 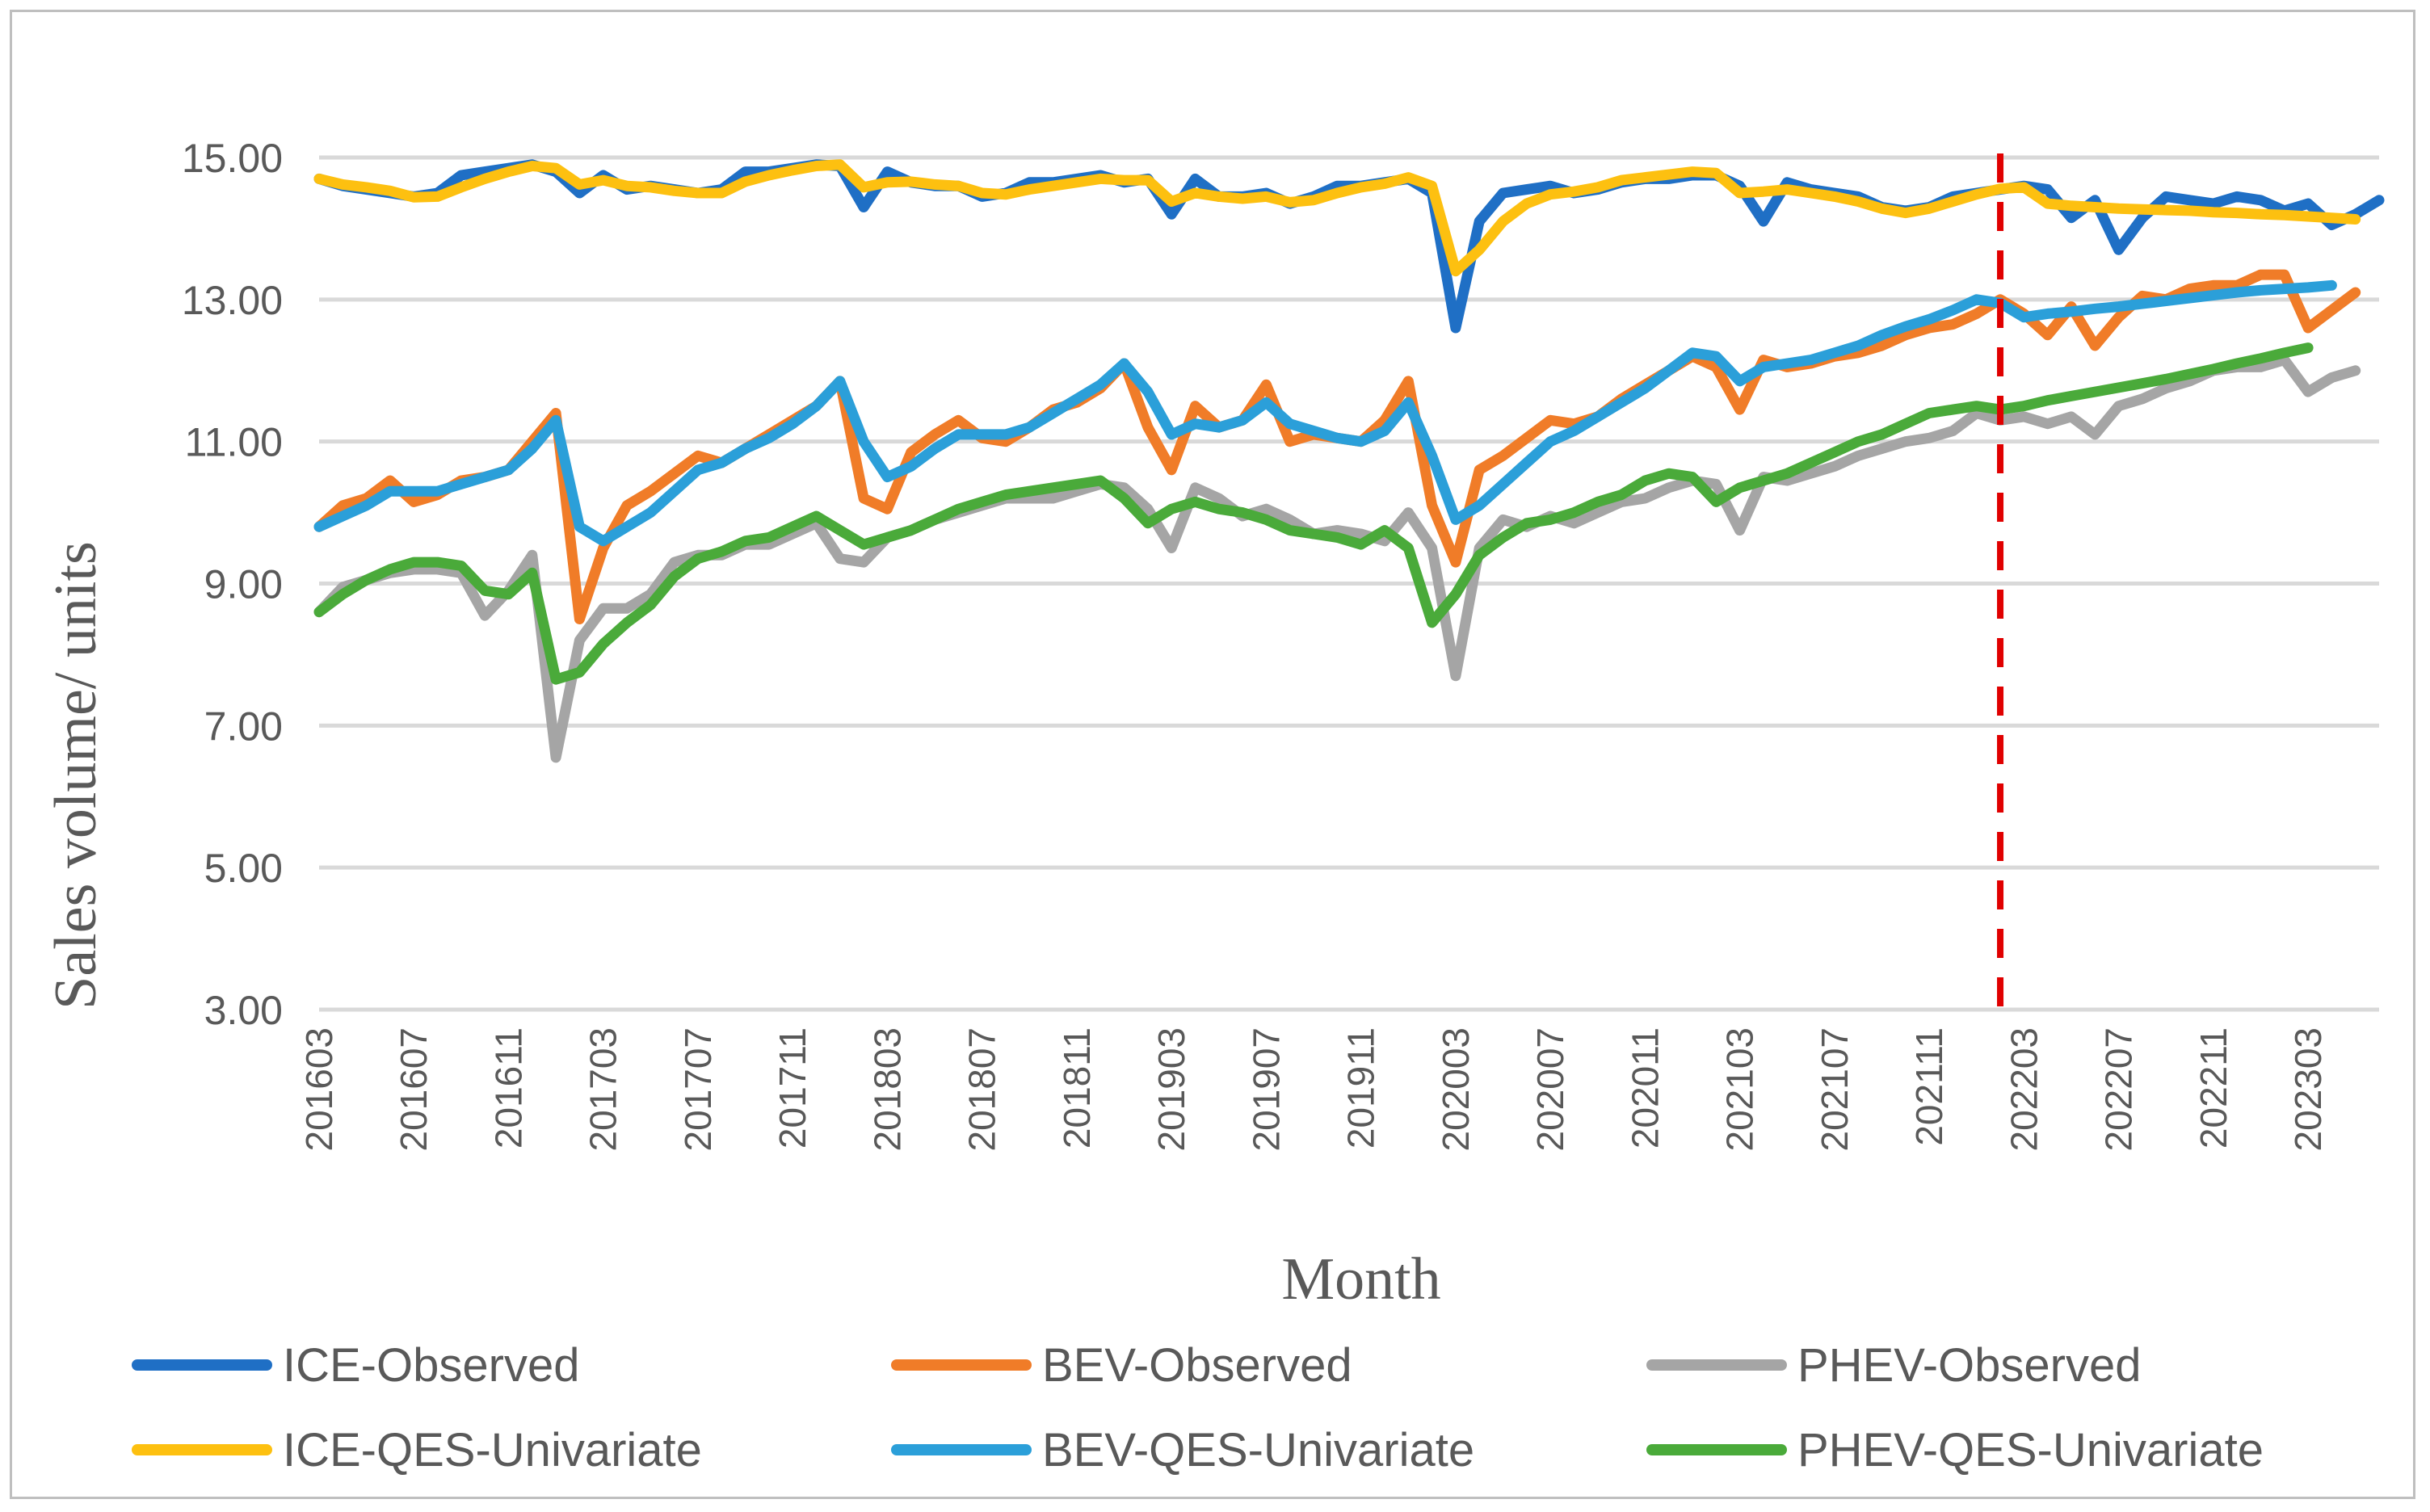 I want to click on x-tick-label: 201703, so click(x=603, y=1089).